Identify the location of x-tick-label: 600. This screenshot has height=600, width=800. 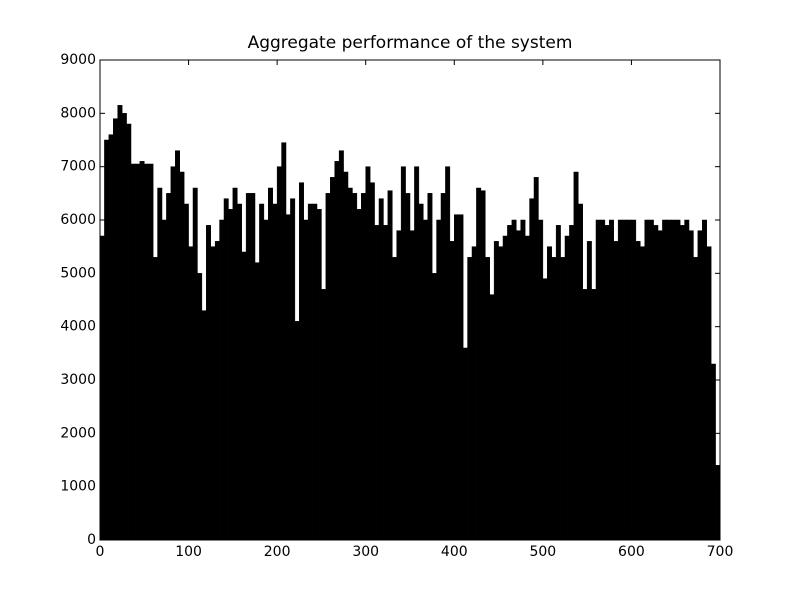
(631, 552).